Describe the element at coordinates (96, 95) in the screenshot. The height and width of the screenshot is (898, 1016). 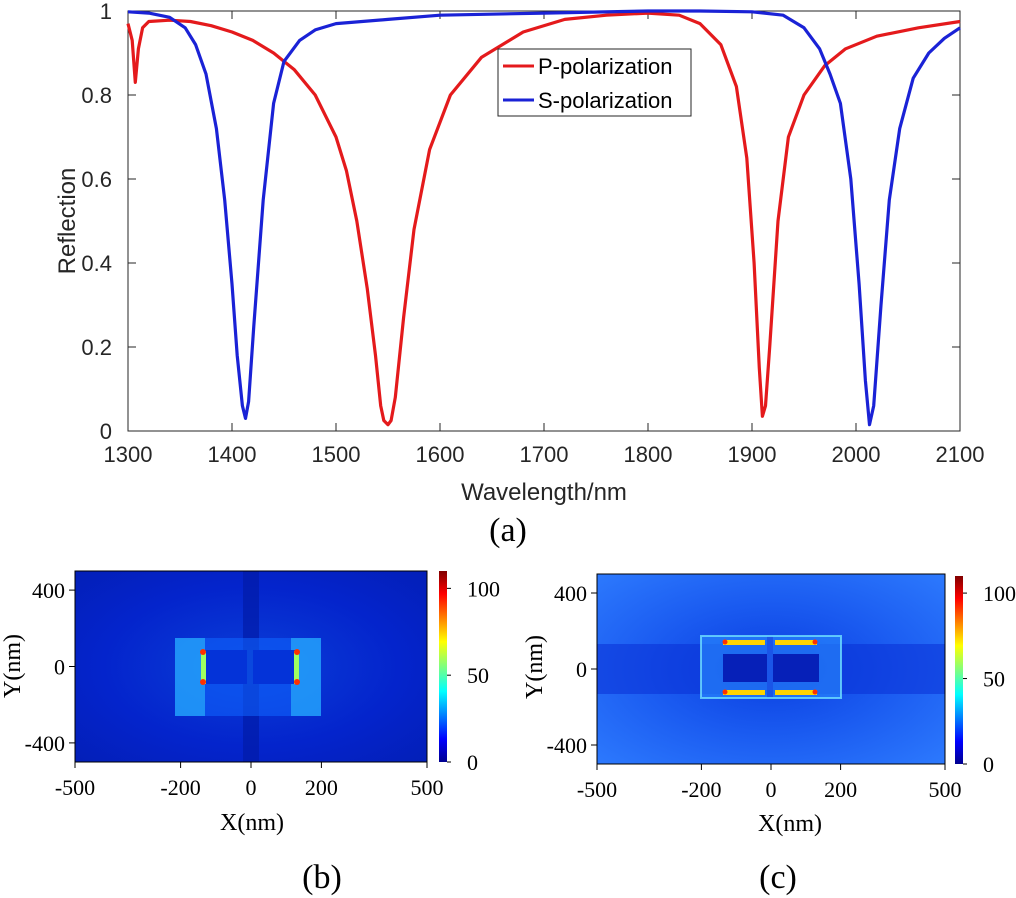
I see `y-tick-label-a: 0.8` at that location.